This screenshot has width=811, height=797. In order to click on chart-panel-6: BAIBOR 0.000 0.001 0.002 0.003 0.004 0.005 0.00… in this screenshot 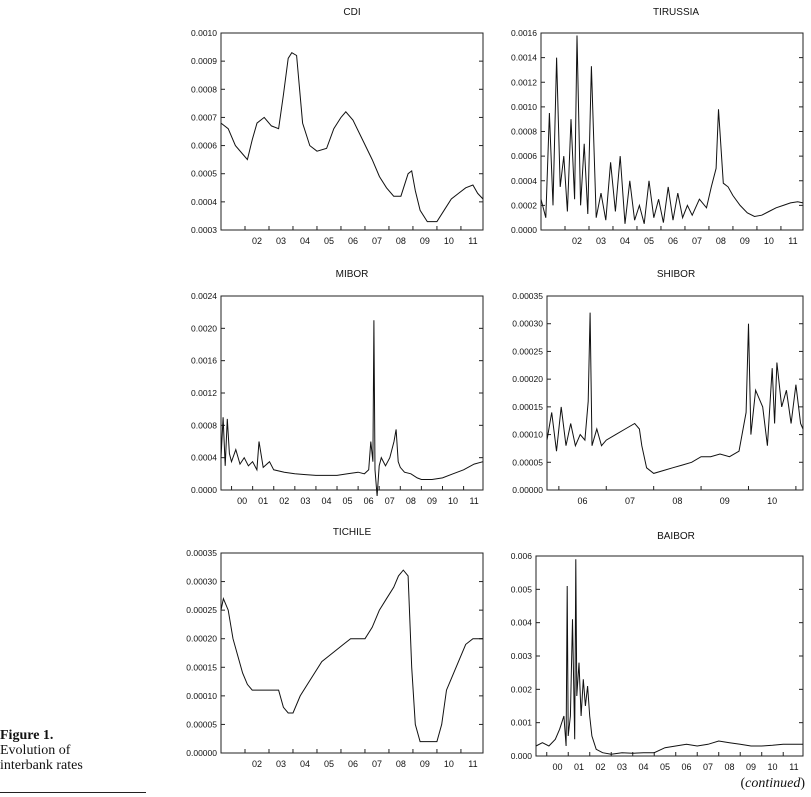, I will do `click(657, 651)`.